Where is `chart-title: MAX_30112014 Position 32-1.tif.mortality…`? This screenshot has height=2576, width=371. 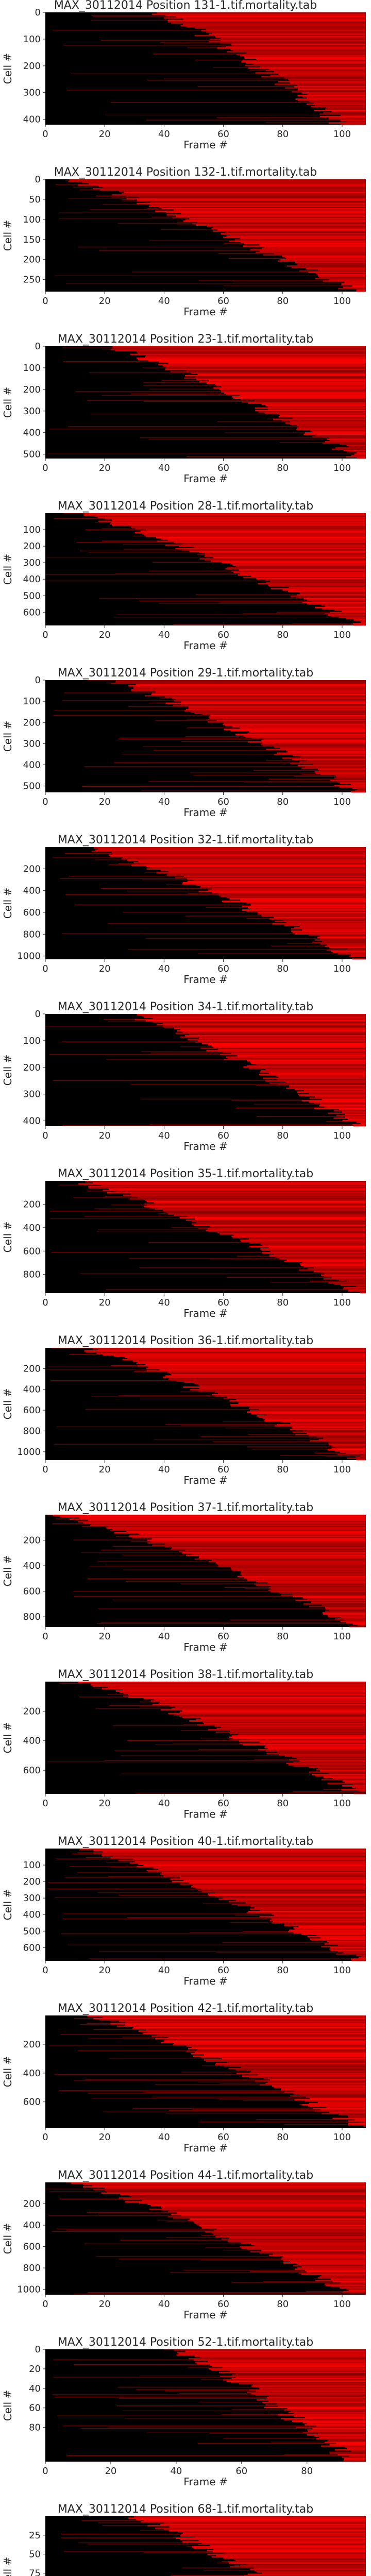 chart-title: MAX_30112014 Position 32-1.tif.mortality… is located at coordinates (185, 840).